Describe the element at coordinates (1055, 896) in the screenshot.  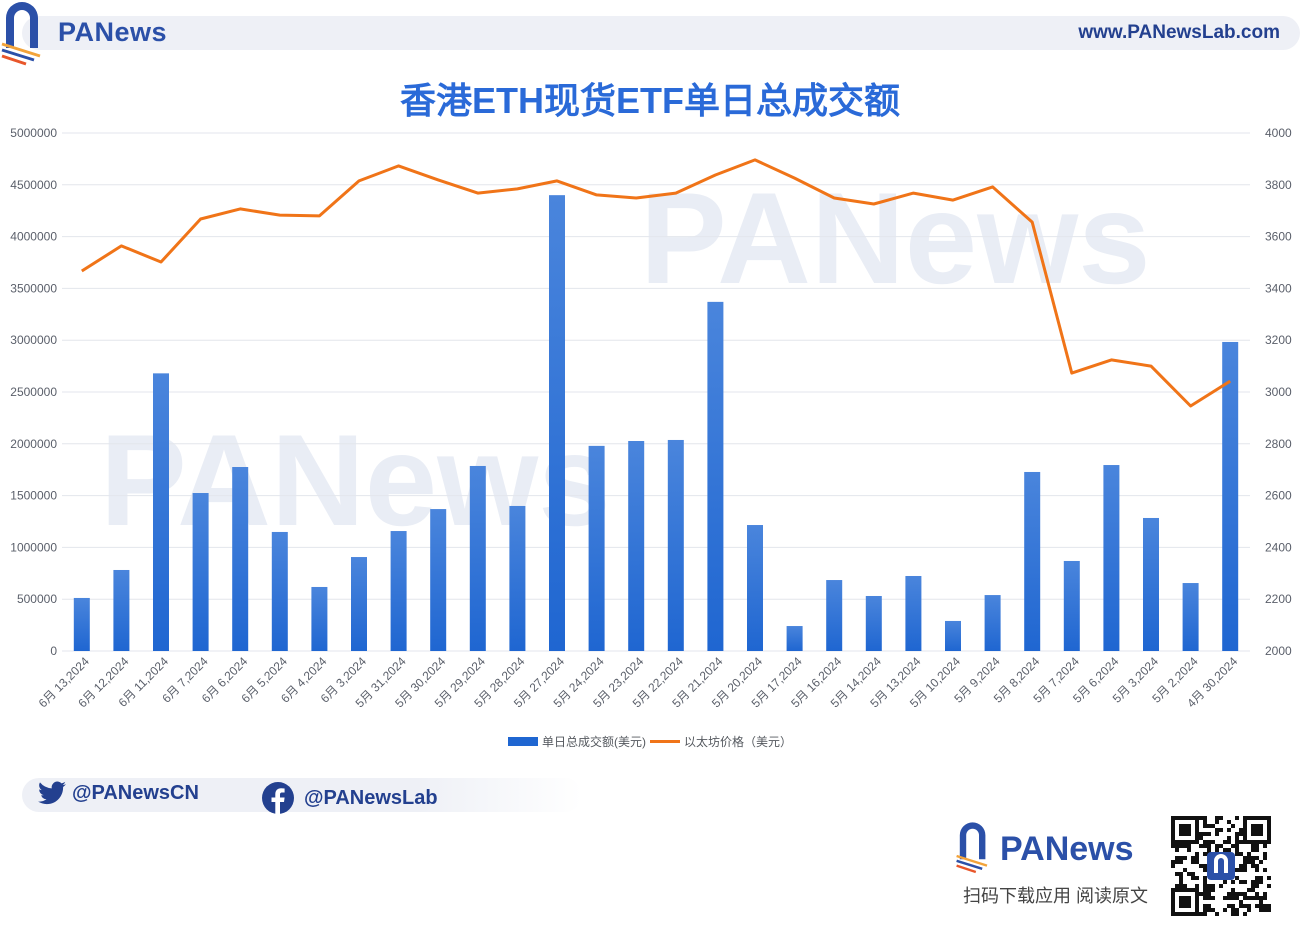
I see `footer-tagline: 扫码下载应用 阅读原文` at that location.